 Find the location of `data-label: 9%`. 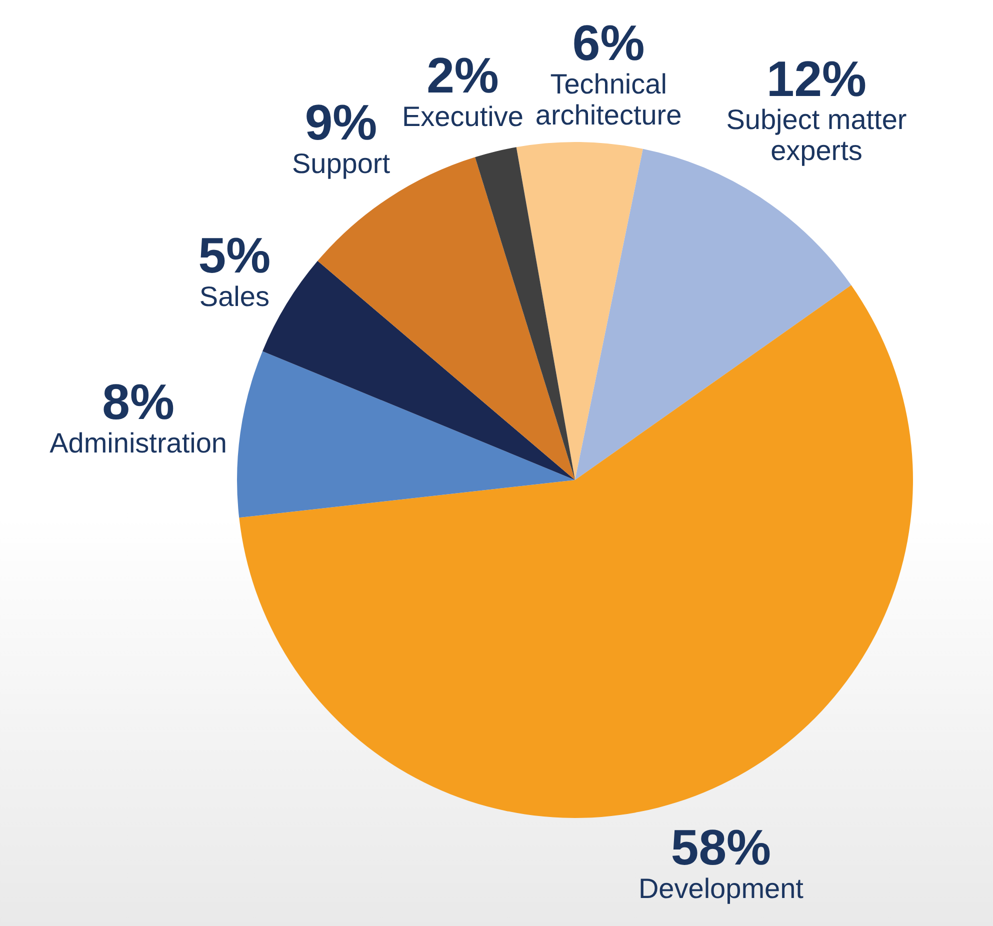

data-label: 9% is located at coordinates (341, 122).